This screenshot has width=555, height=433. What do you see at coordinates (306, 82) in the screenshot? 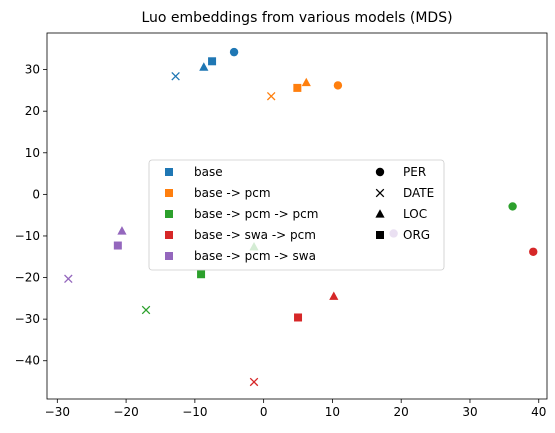
I see `point-base-pcm-loc` at bounding box center [306, 82].